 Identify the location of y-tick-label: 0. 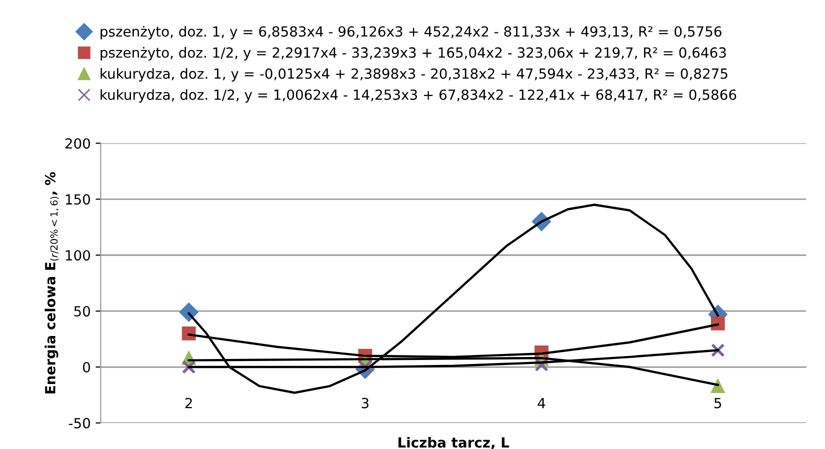
(86, 367).